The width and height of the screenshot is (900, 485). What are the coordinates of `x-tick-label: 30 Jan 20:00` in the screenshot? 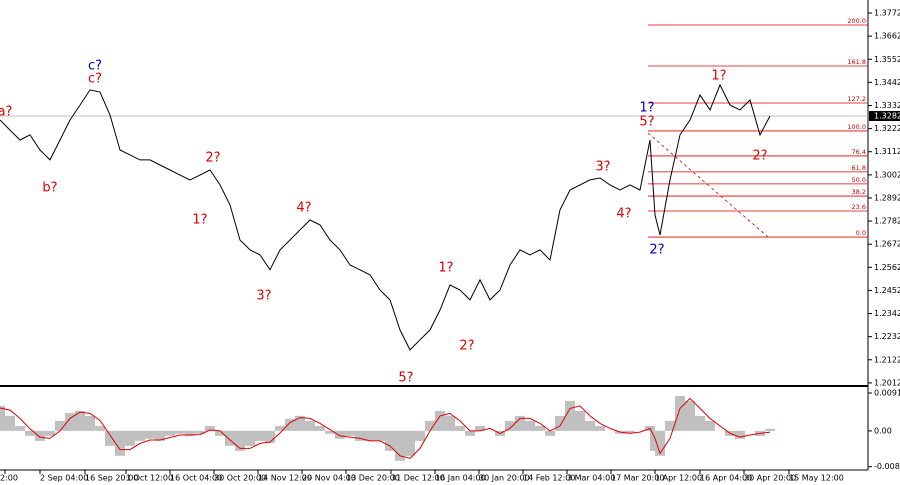 It's located at (504, 478).